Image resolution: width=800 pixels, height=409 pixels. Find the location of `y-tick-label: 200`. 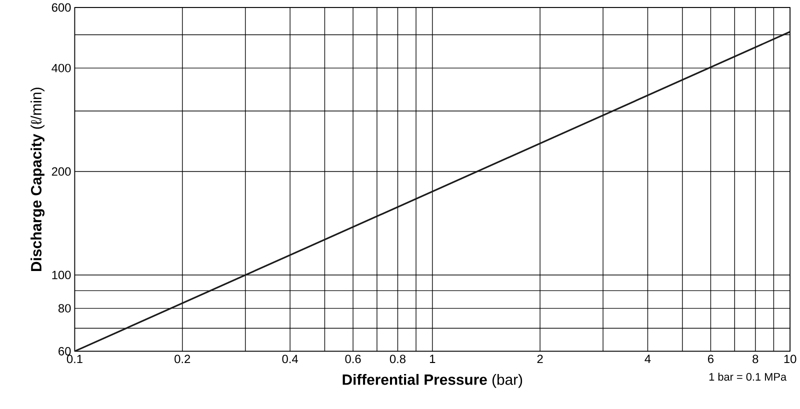

y-tick-label: 200 is located at coordinates (61, 171).